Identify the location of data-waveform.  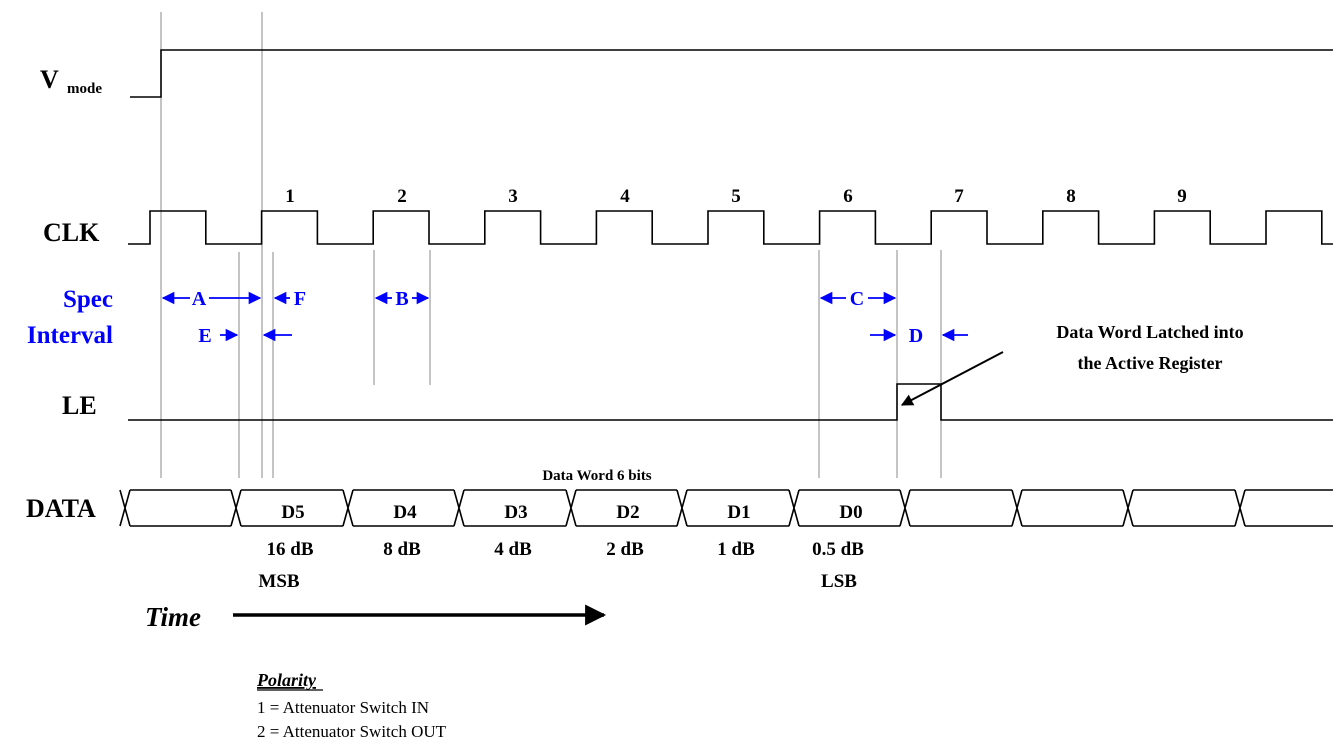
(726, 508).